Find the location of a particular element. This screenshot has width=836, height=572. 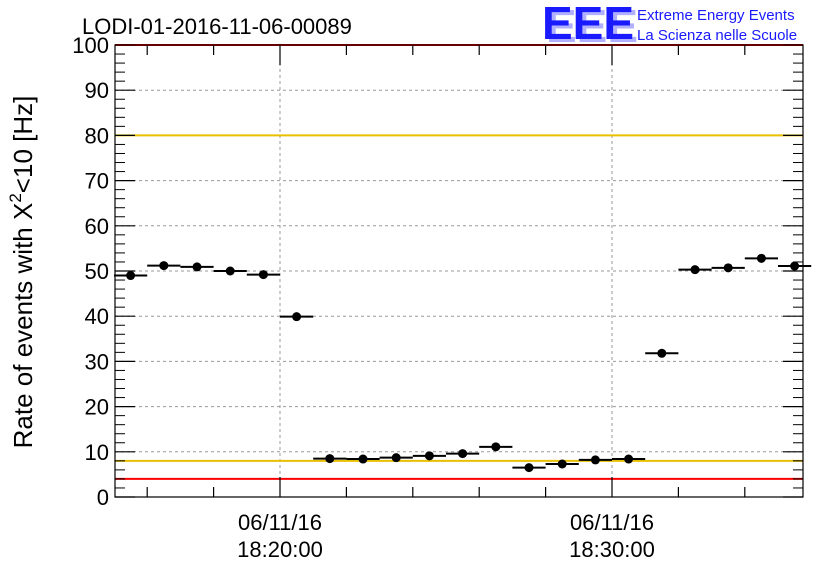

logo-mark-shadow: EEE is located at coordinates (592, 26).